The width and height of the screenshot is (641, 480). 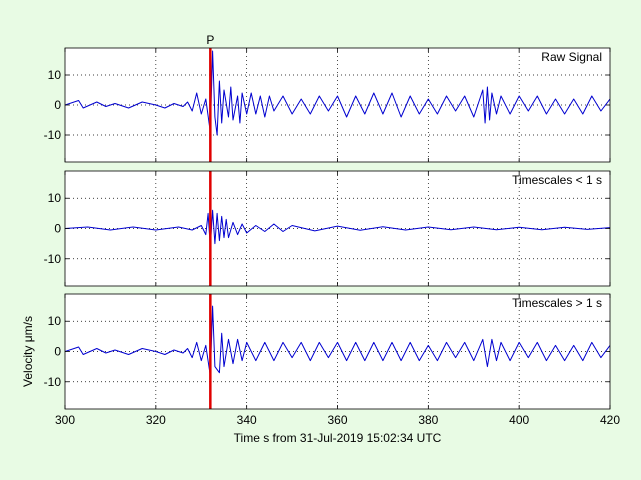 What do you see at coordinates (557, 180) in the screenshot?
I see `panel-title: Timescales < 1 s` at bounding box center [557, 180].